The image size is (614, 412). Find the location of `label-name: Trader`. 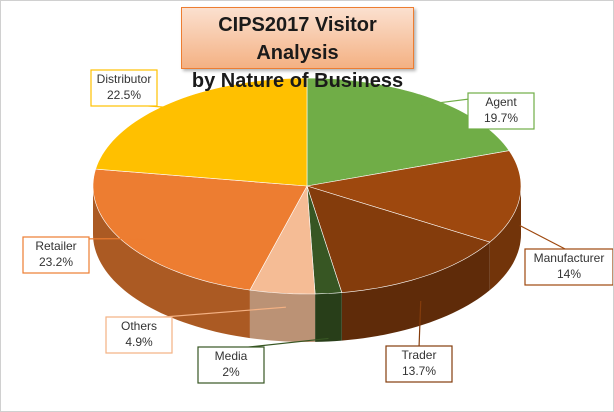

label-name: Trader is located at coordinates (419, 355).